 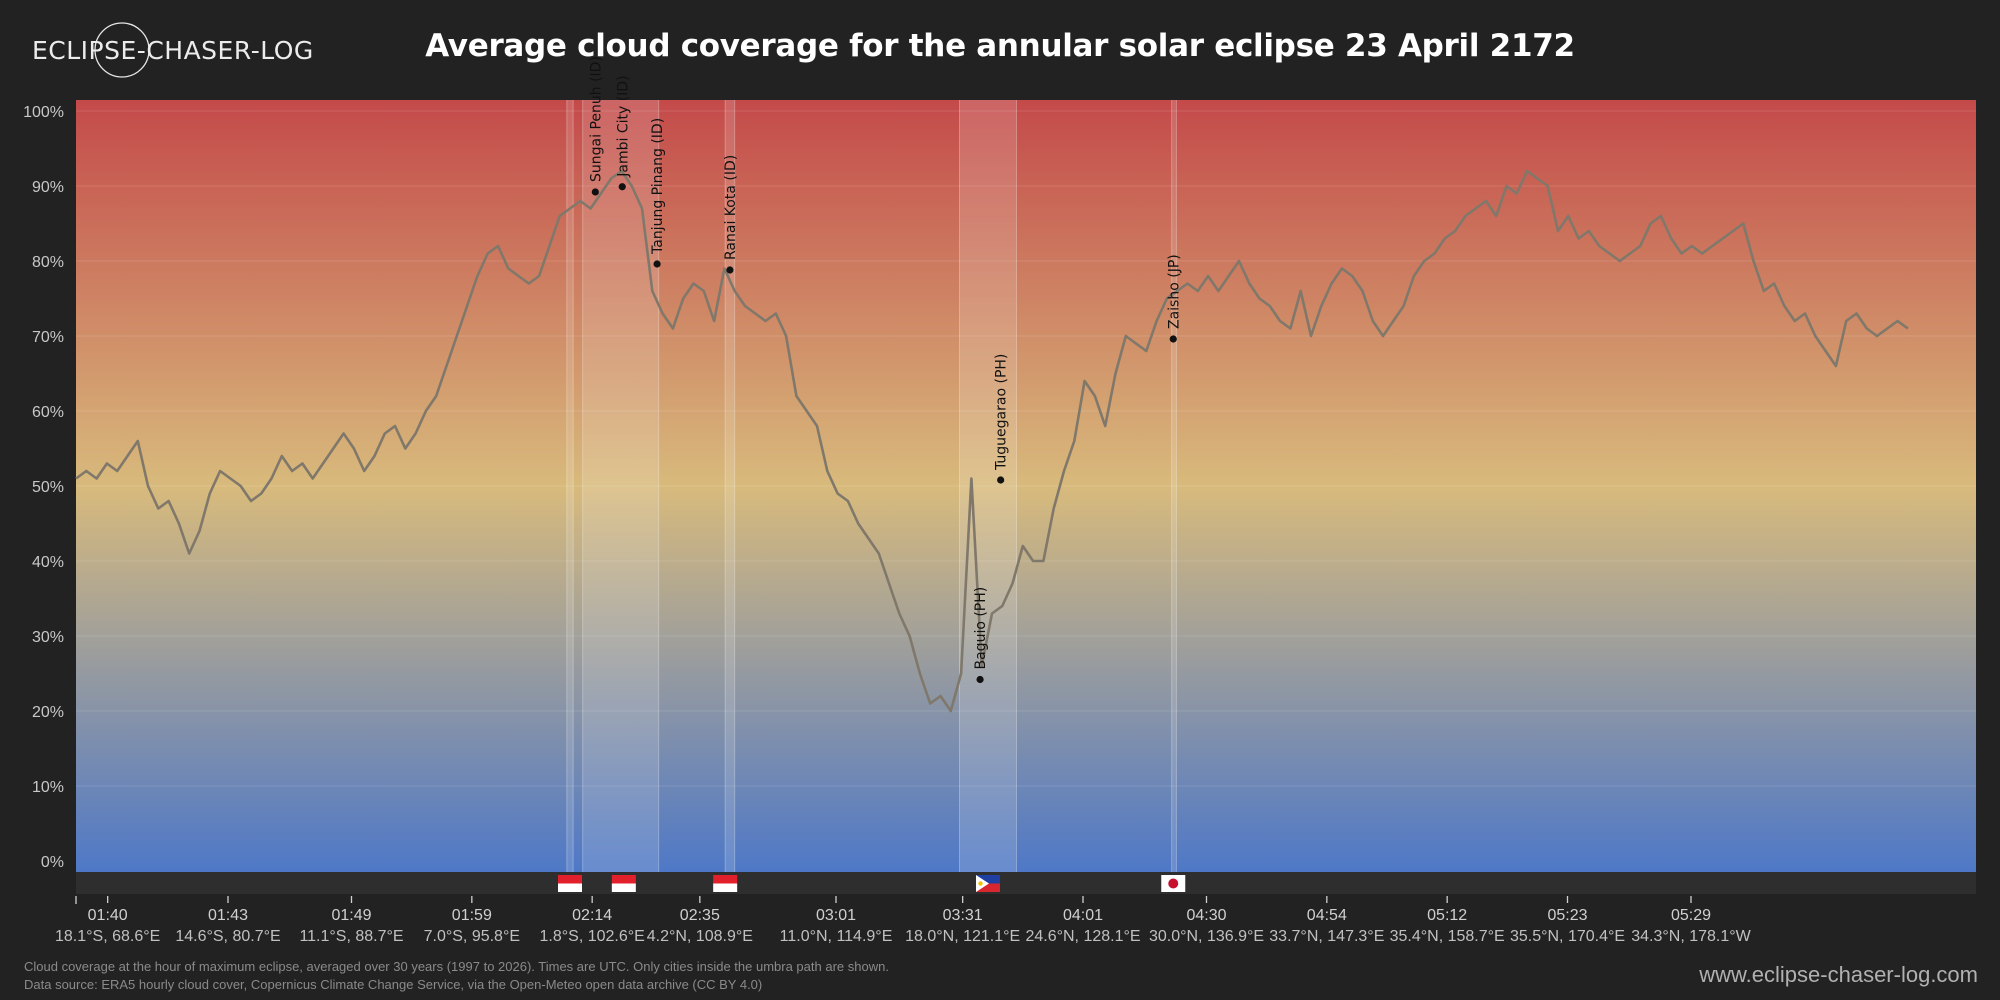 I want to click on x-tick-coordinate: 11.1°S, 88.7°E, so click(x=351, y=936).